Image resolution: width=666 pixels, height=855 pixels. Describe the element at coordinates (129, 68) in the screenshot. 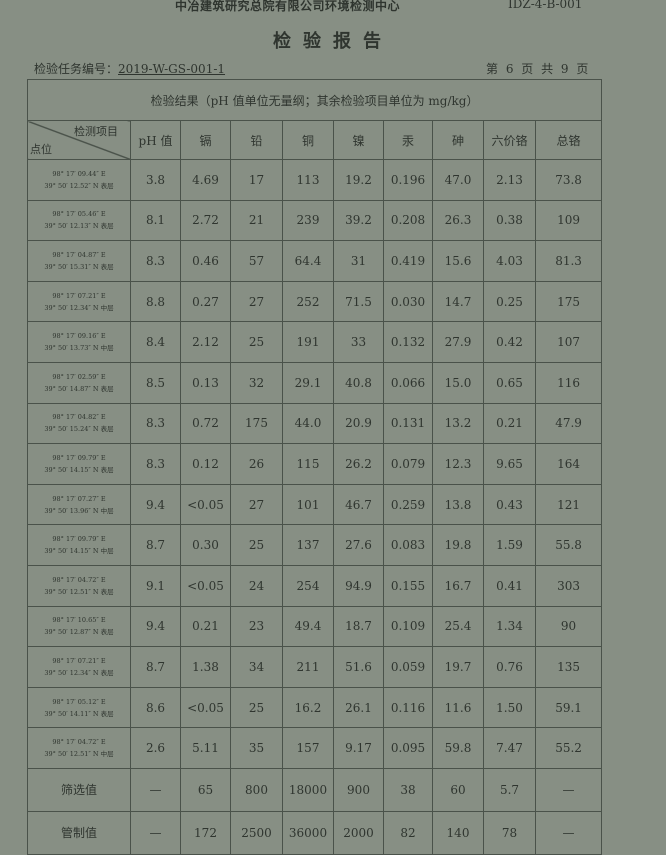

I see `task-number: 检验任务编号：2019-W-GS-001-1` at that location.